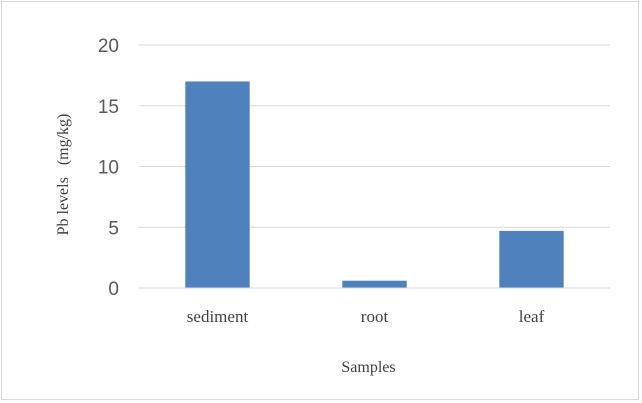 This screenshot has height=403, width=642. Describe the element at coordinates (368, 367) in the screenshot. I see `x-axis-title: Samples` at that location.